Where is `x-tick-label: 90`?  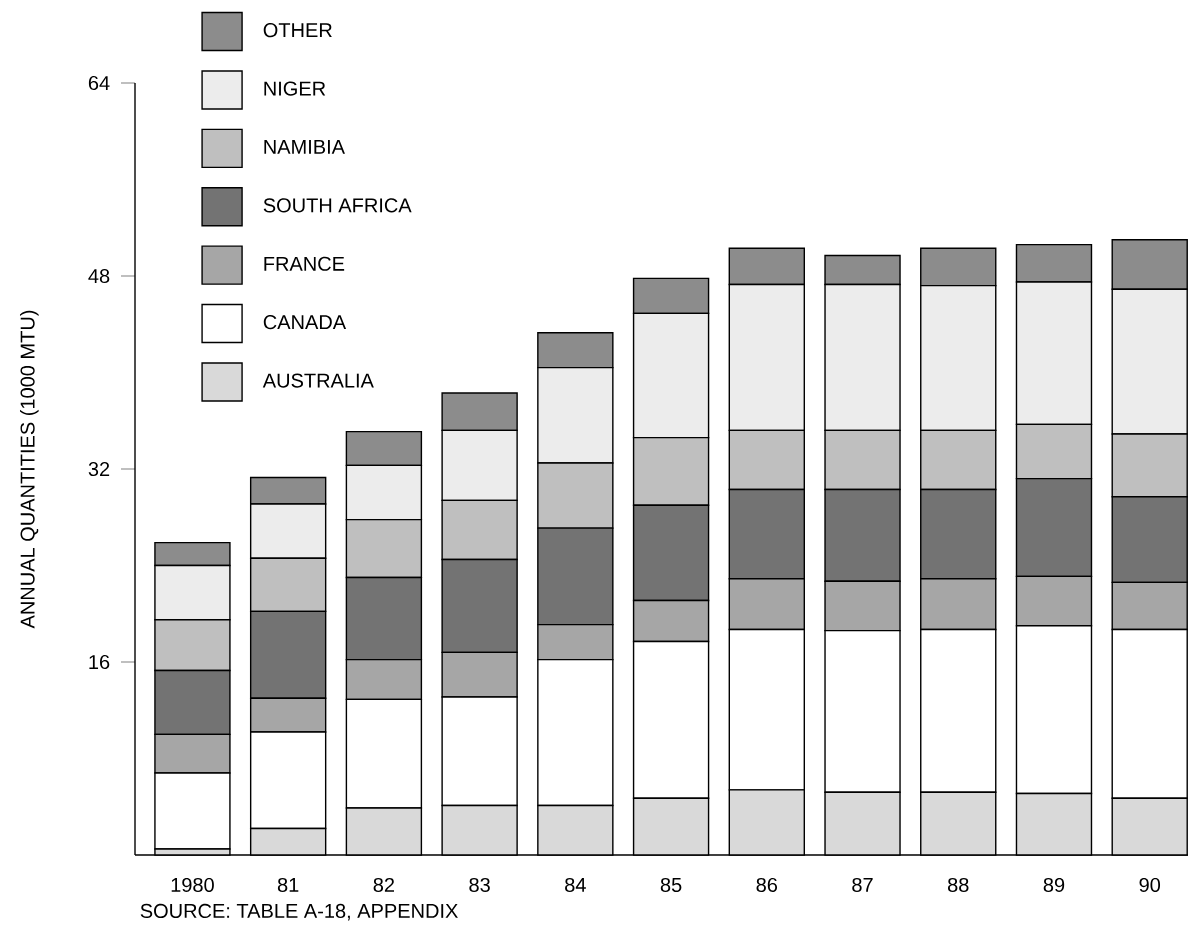 x-tick-label: 90 is located at coordinates (1150, 885).